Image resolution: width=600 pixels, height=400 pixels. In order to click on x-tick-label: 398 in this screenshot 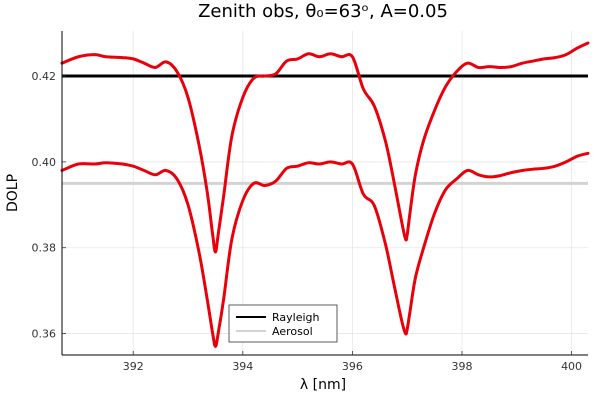, I will do `click(461, 366)`.